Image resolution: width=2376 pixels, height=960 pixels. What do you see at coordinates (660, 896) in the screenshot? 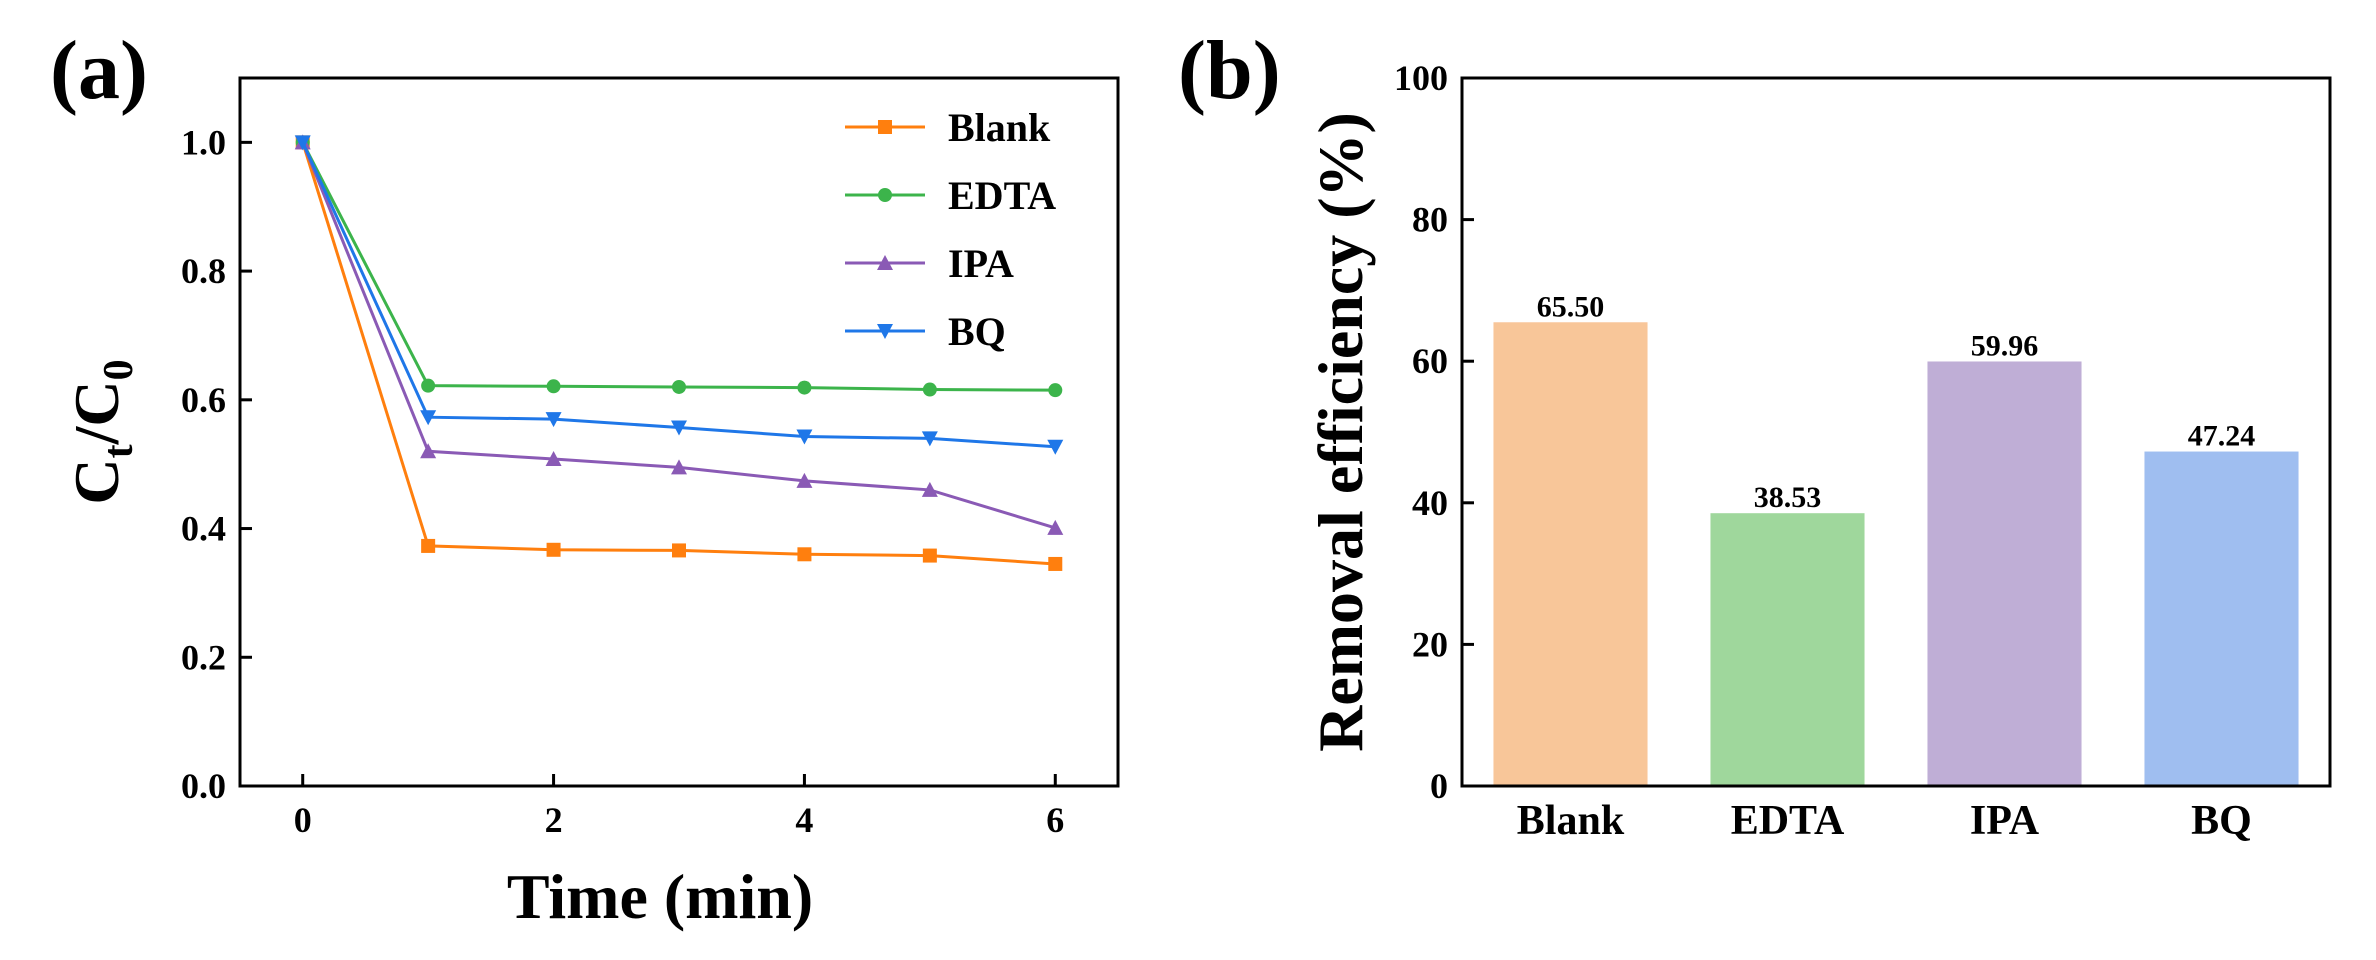
I see `line-chart-x-axis-title: Time (min)` at bounding box center [660, 896].